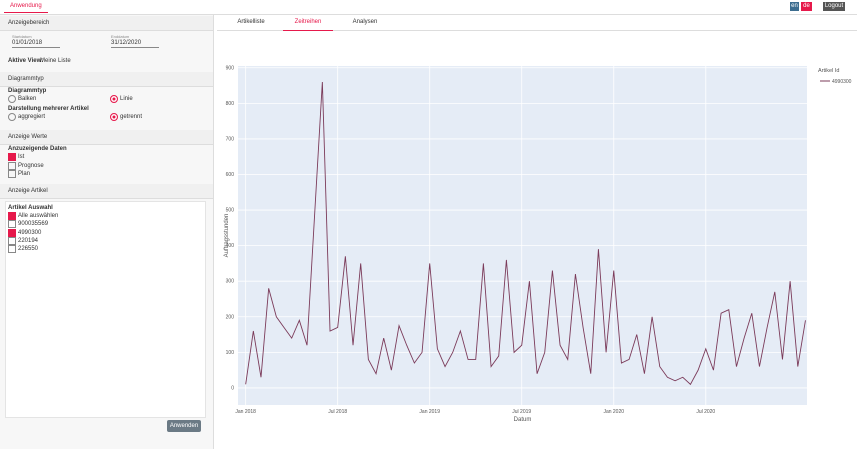  Describe the element at coordinates (230, 211) in the screenshot. I see `y-tick-label: 500` at that location.